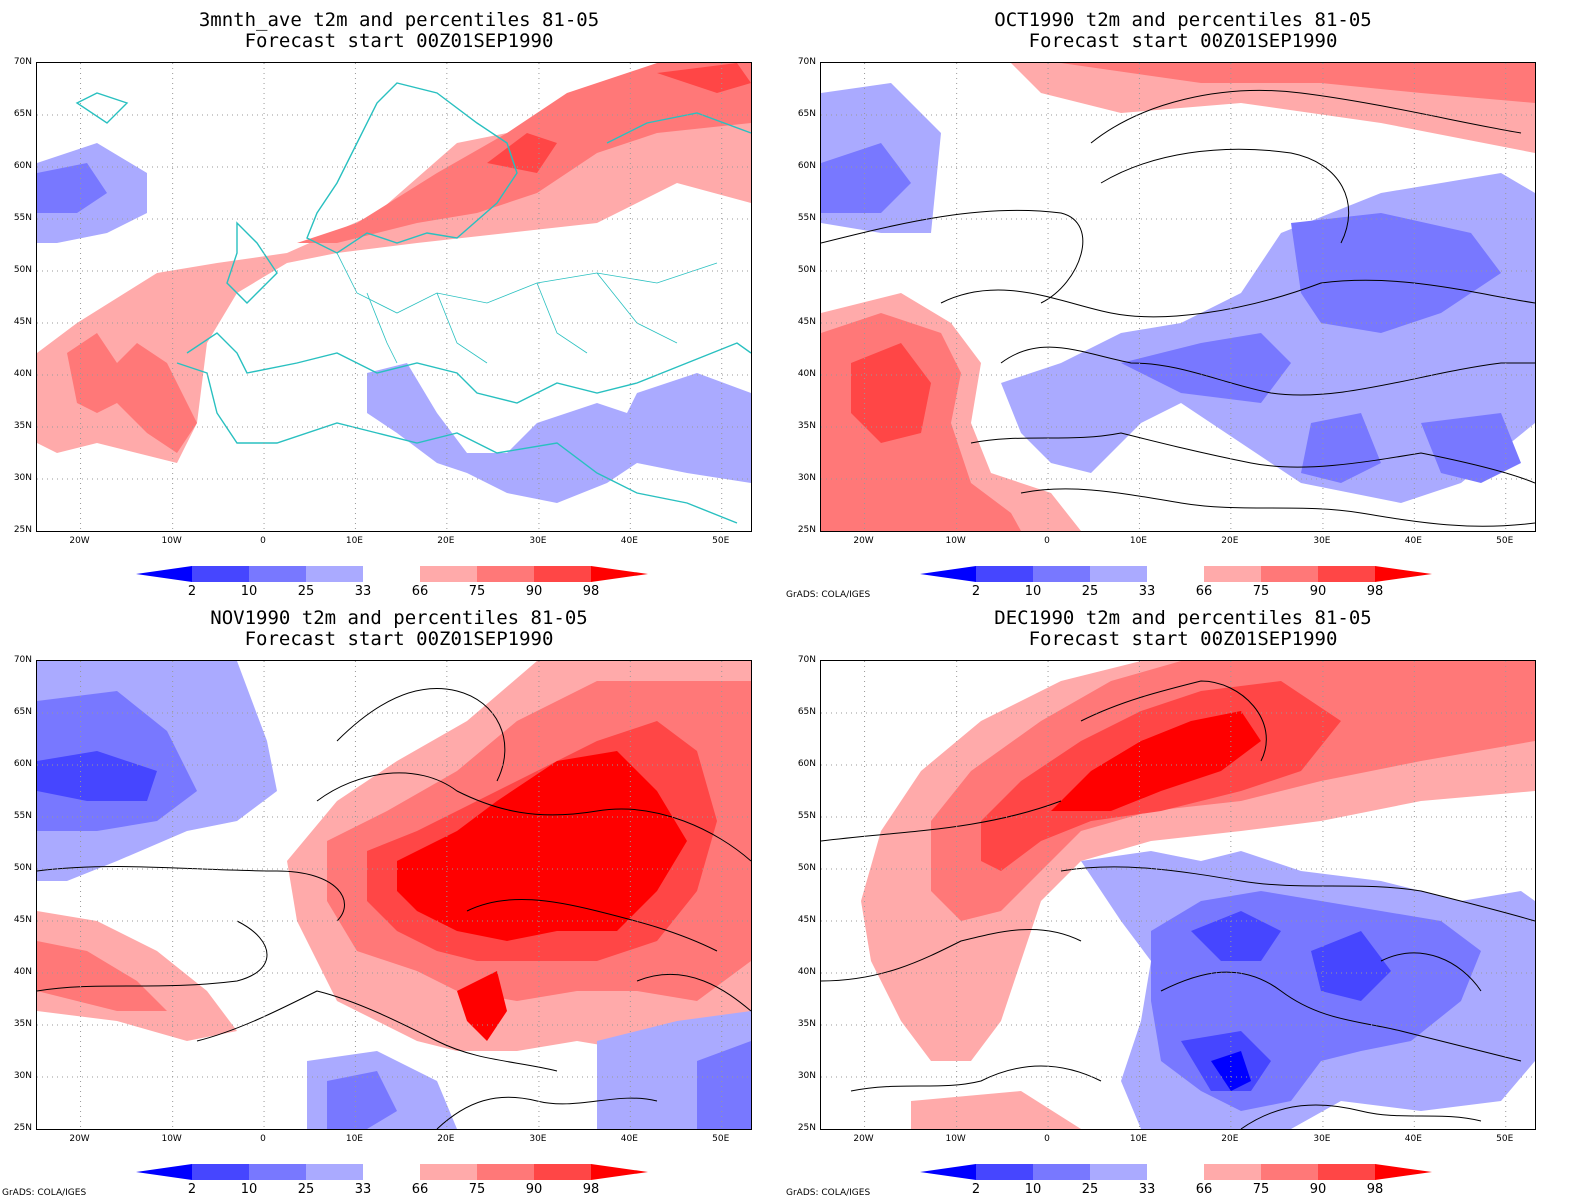 This screenshot has height=1198, width=1596. What do you see at coordinates (399, 20) in the screenshot?
I see `panel-title: 3mnth_ave t2m and percentiles 81-05` at bounding box center [399, 20].